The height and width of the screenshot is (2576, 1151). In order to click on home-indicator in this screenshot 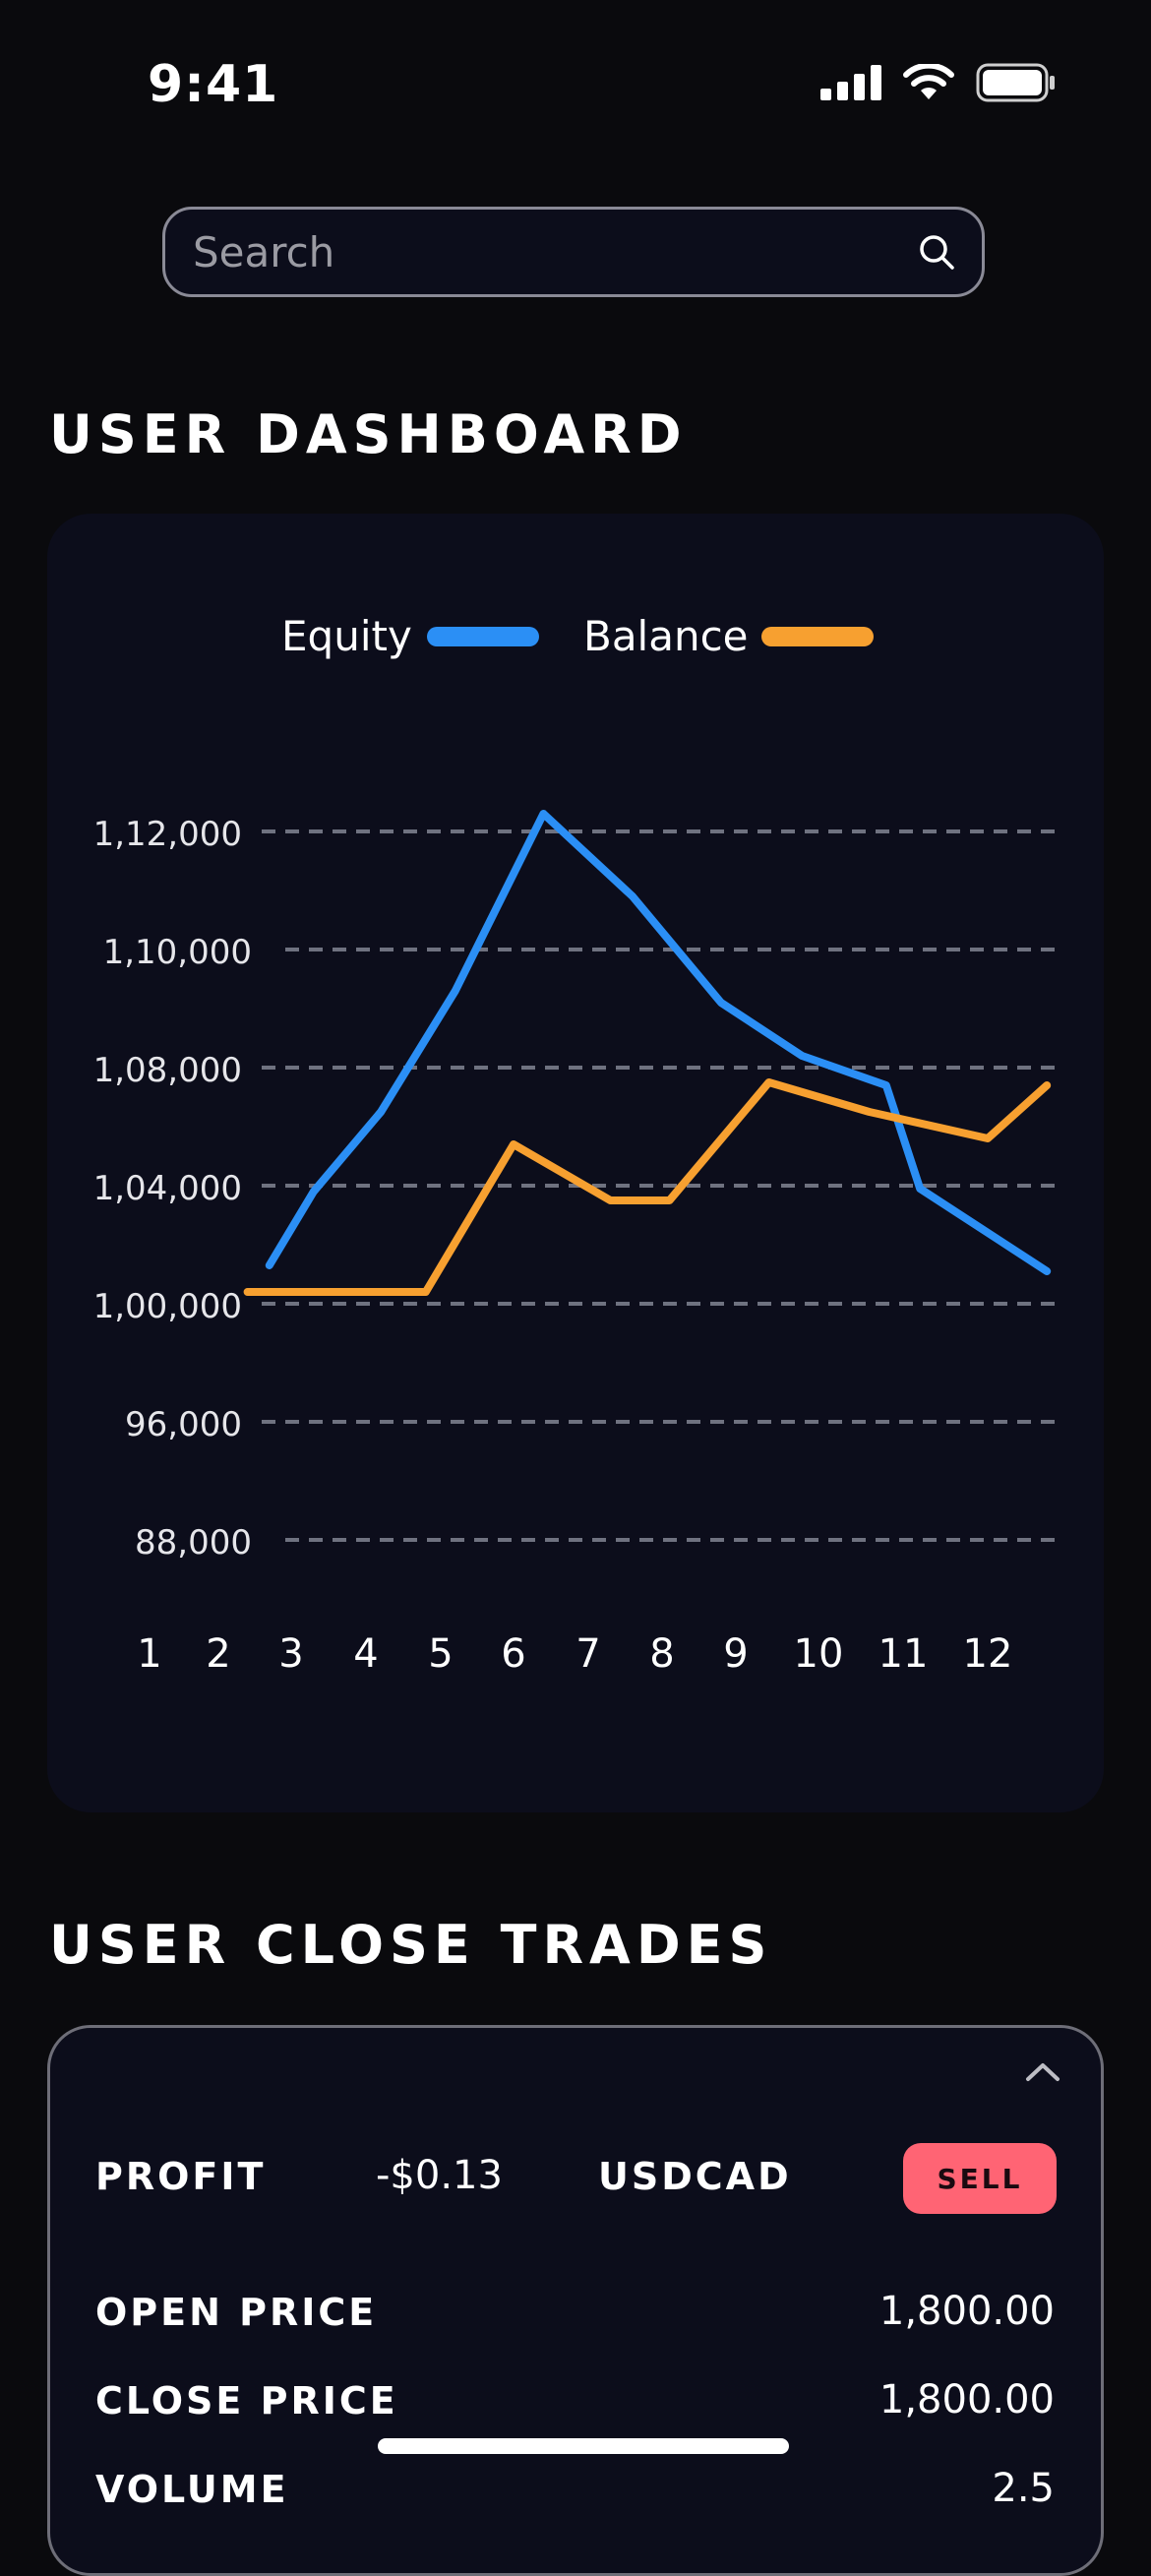, I will do `click(583, 2446)`.